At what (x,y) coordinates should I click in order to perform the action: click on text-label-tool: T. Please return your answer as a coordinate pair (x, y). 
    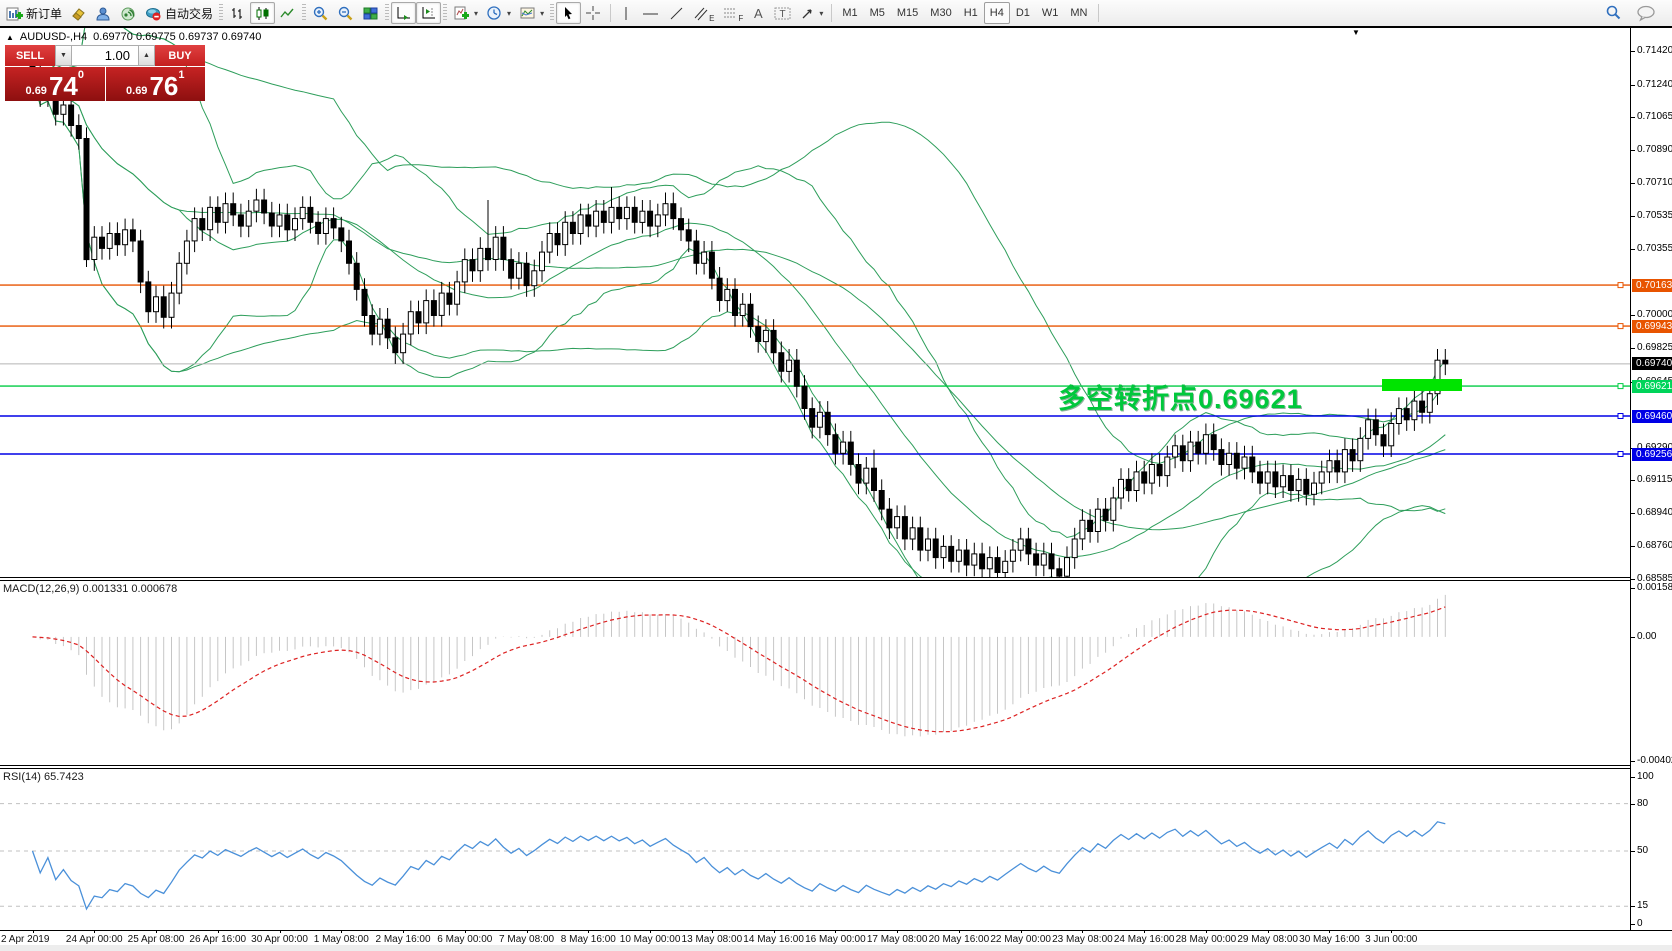
    Looking at the image, I should click on (782, 13).